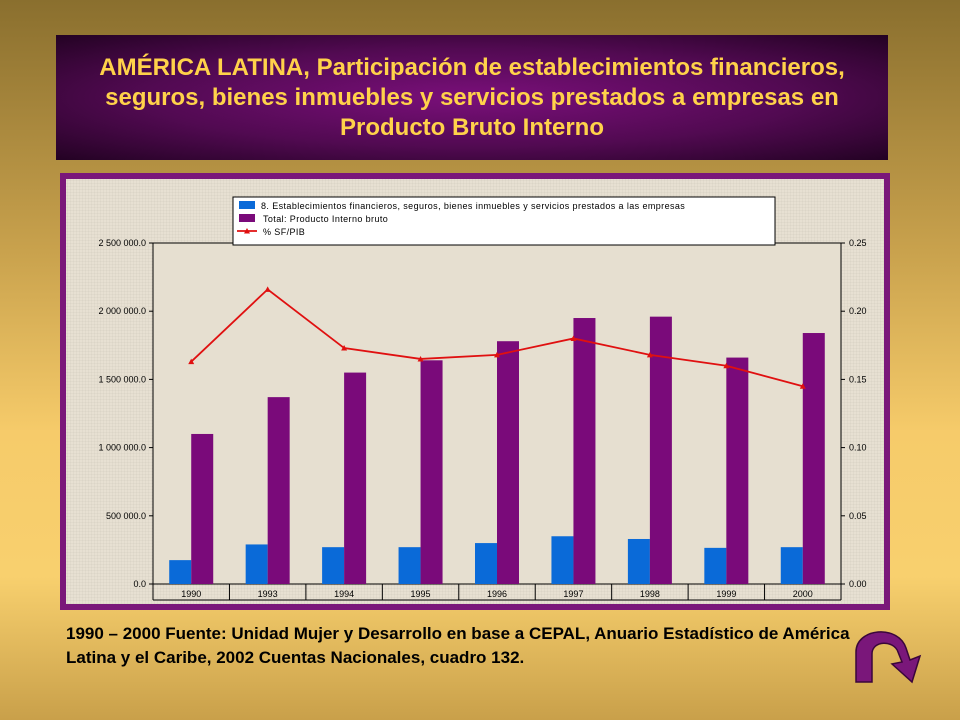 This screenshot has height=720, width=960. I want to click on return-button, so click(890, 653).